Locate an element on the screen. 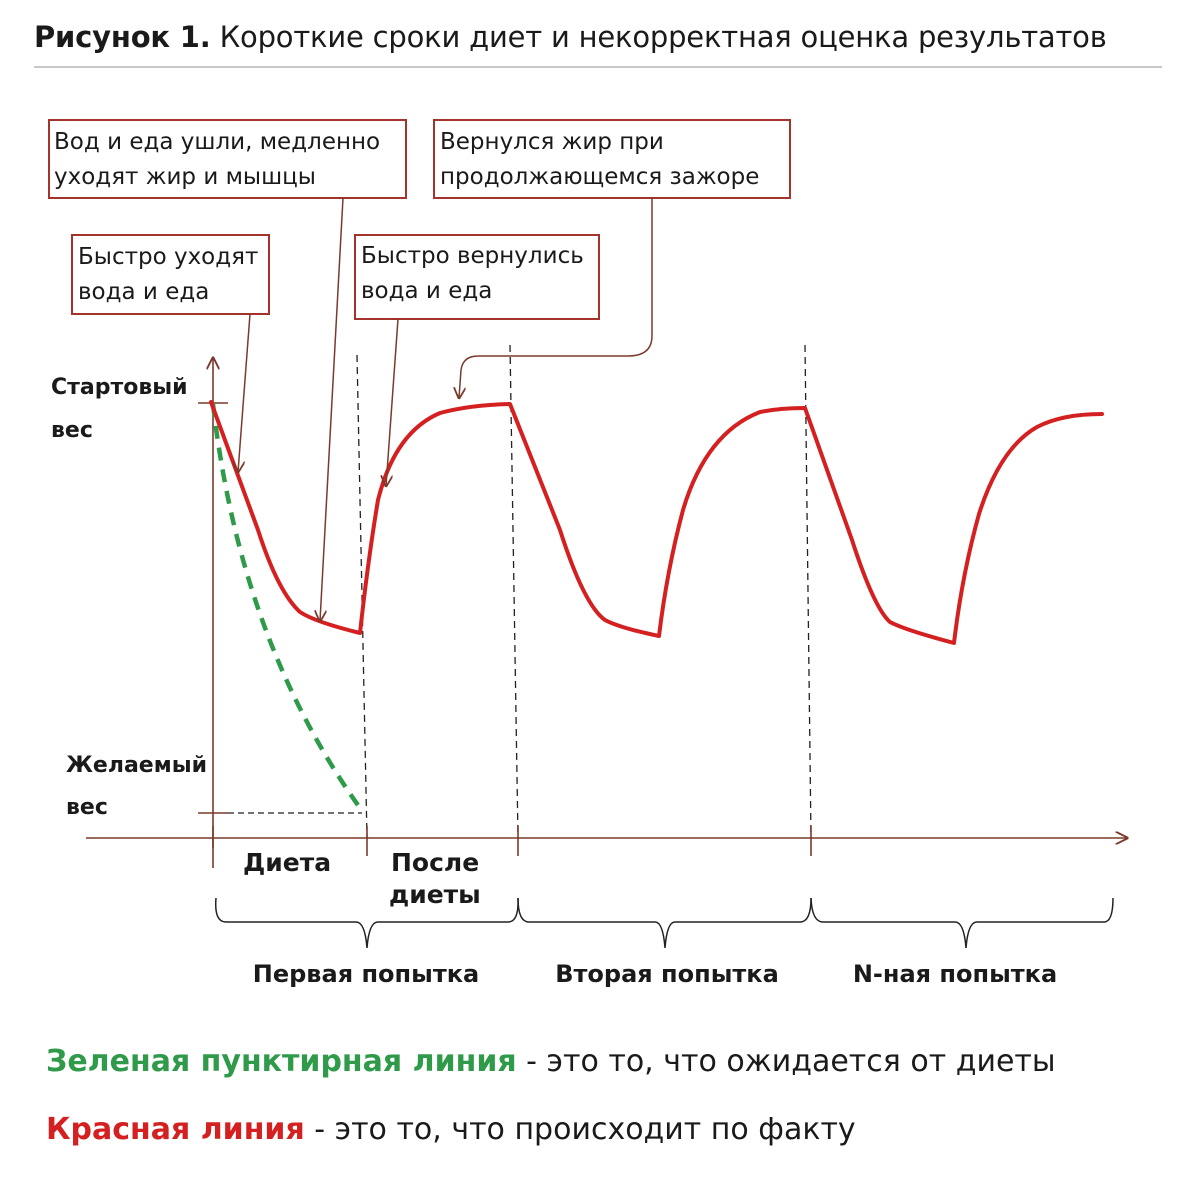 This screenshot has width=1200, height=1200. callout-fat-returned-line-1: Вернулся жир при is located at coordinates (552, 142).